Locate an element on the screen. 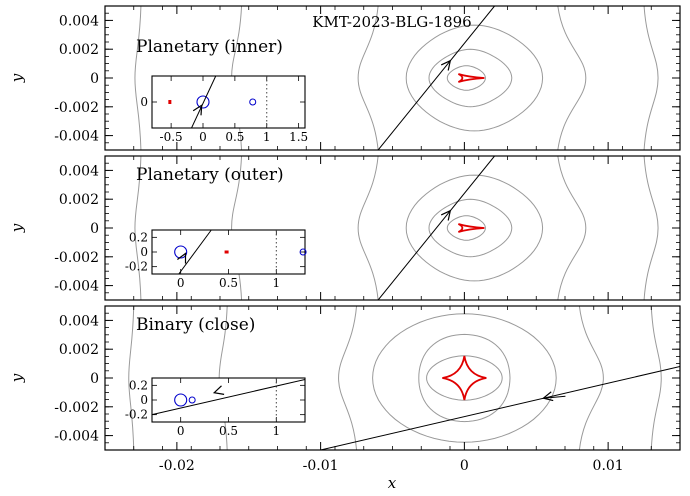  panel-label-1: Planetary (outer) is located at coordinates (210, 175).